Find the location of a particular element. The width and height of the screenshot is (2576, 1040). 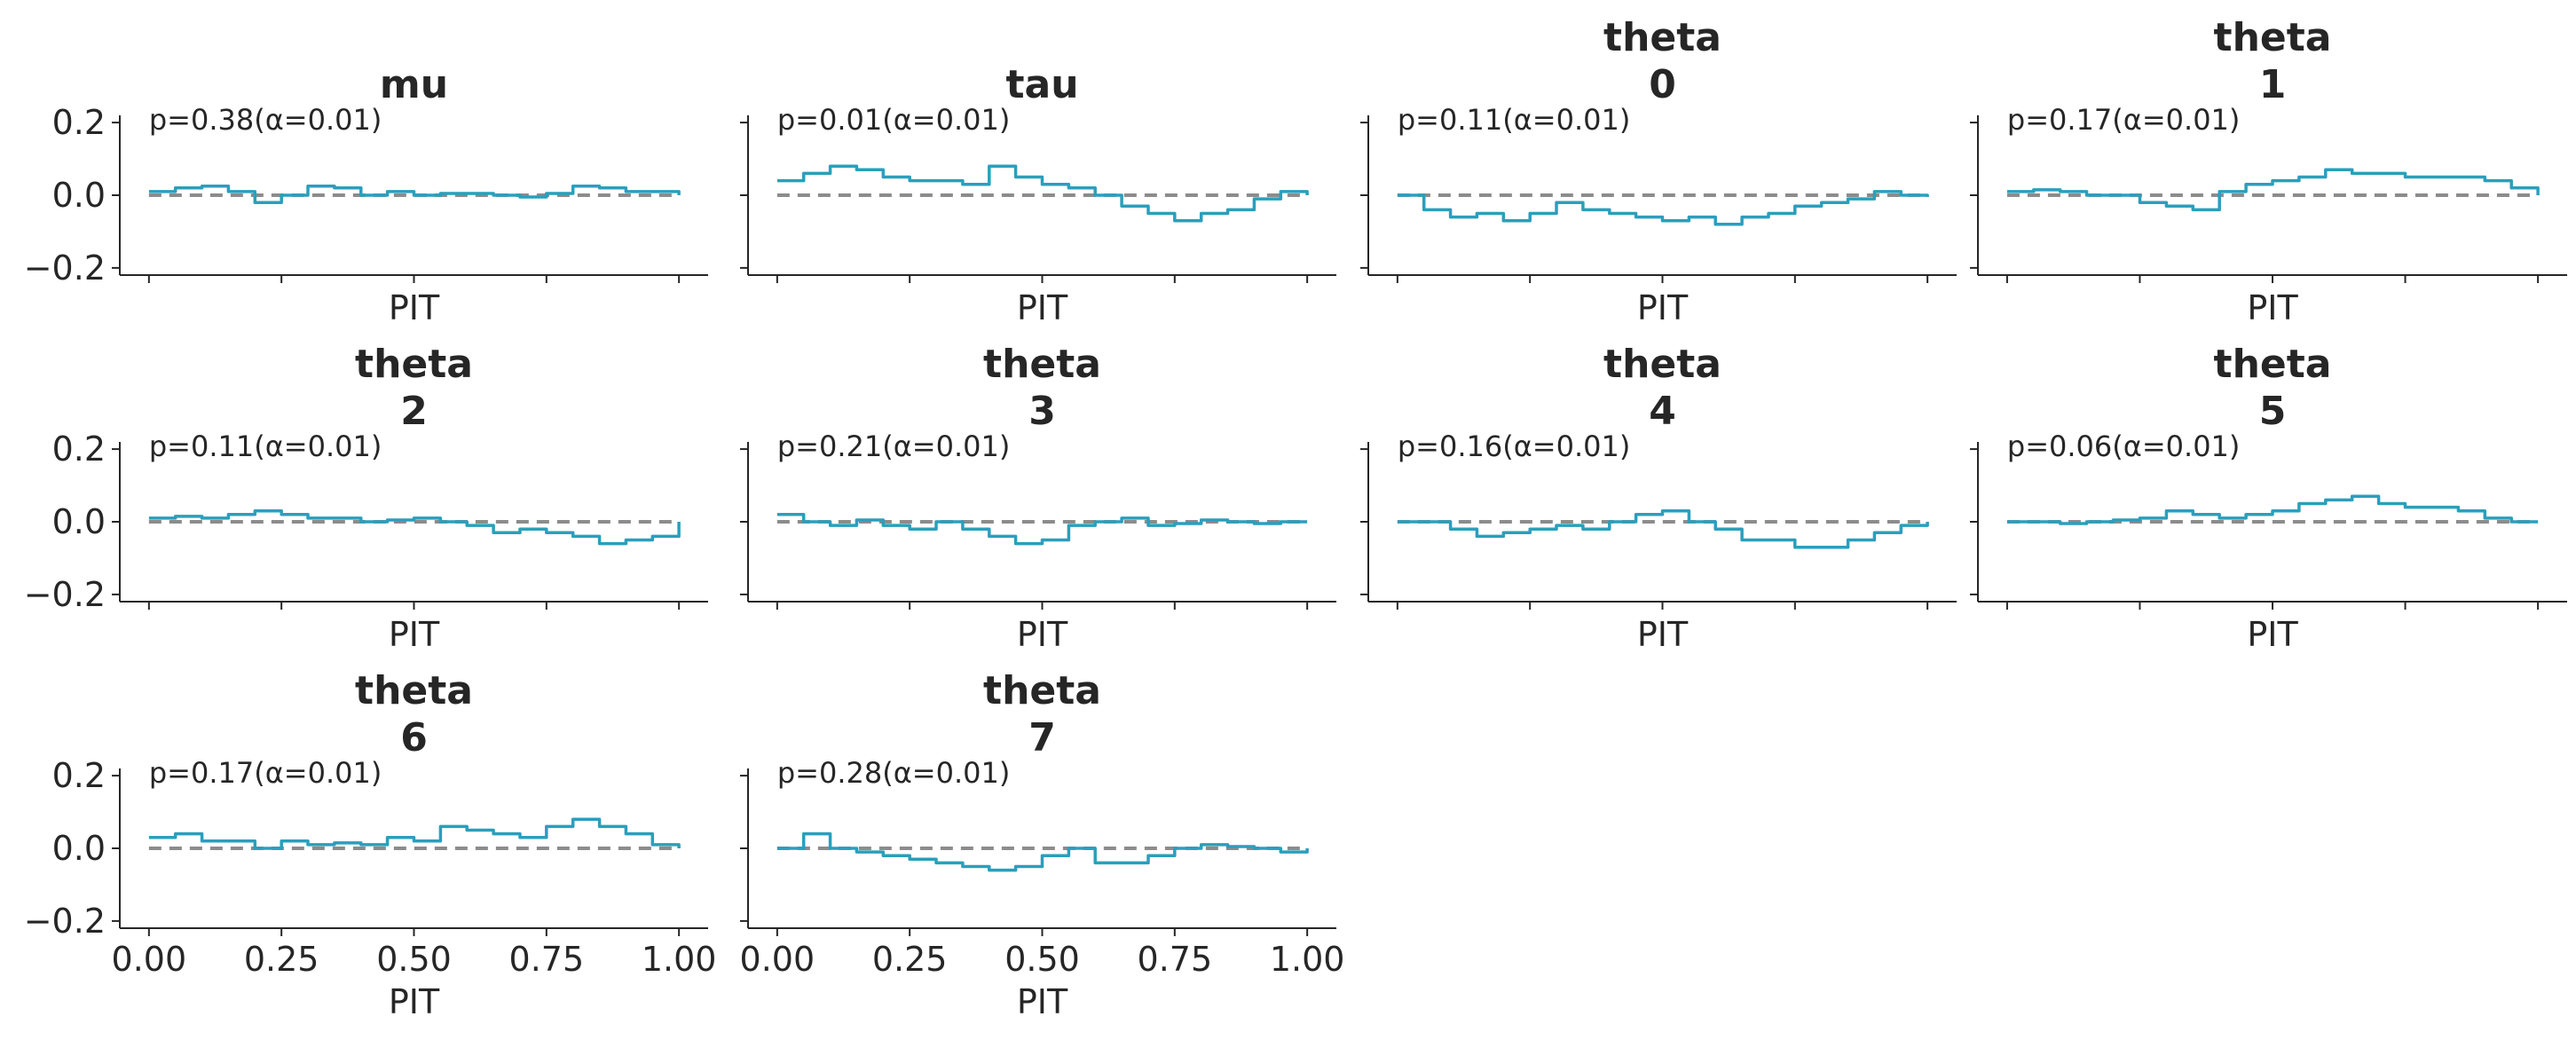

p-value-annotation: p=0.21(α=0.01) is located at coordinates (894, 446).